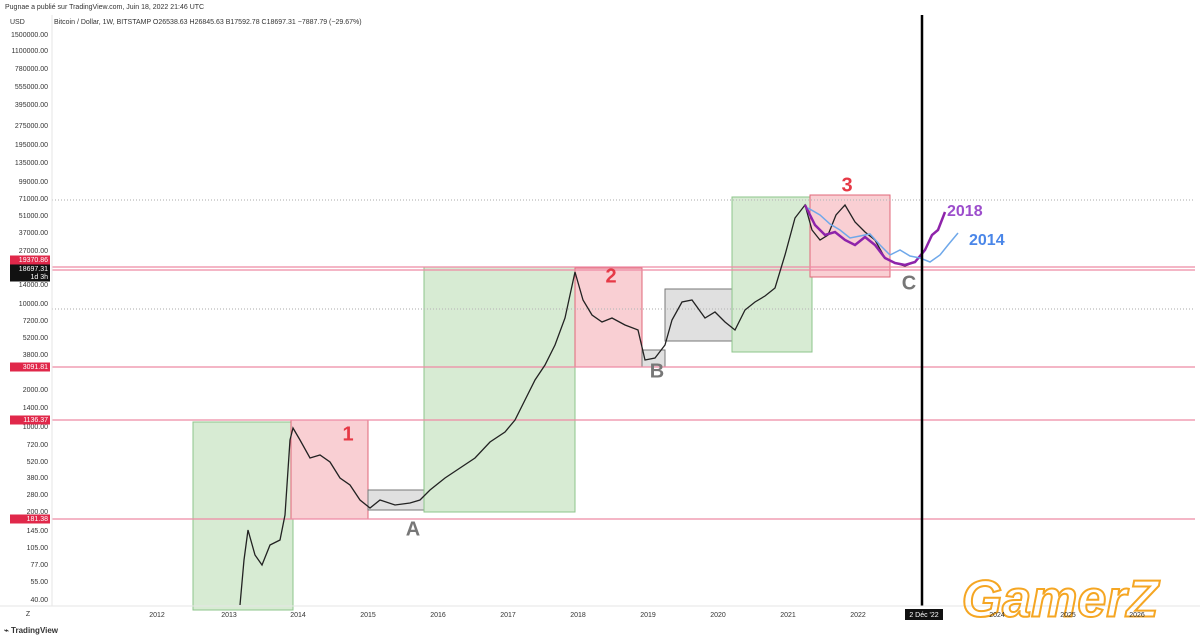  Describe the element at coordinates (35, 321) in the screenshot. I see `y-tick-label: 7200.00` at that location.